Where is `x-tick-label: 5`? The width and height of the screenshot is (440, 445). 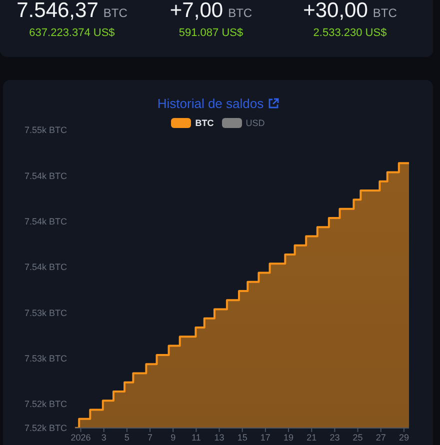
x-tick-label: 5 is located at coordinates (127, 437).